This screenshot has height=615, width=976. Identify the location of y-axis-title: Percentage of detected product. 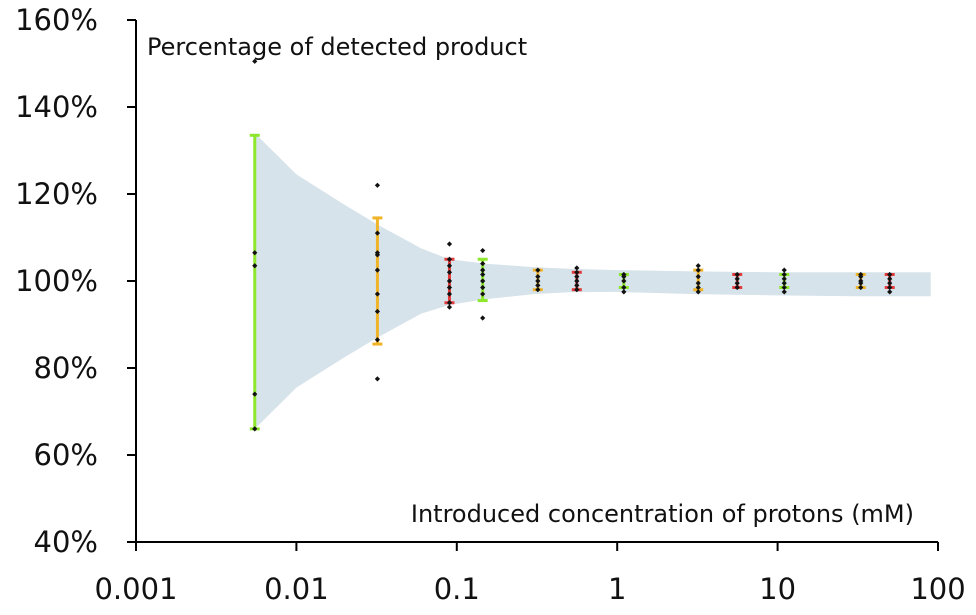
(337, 47).